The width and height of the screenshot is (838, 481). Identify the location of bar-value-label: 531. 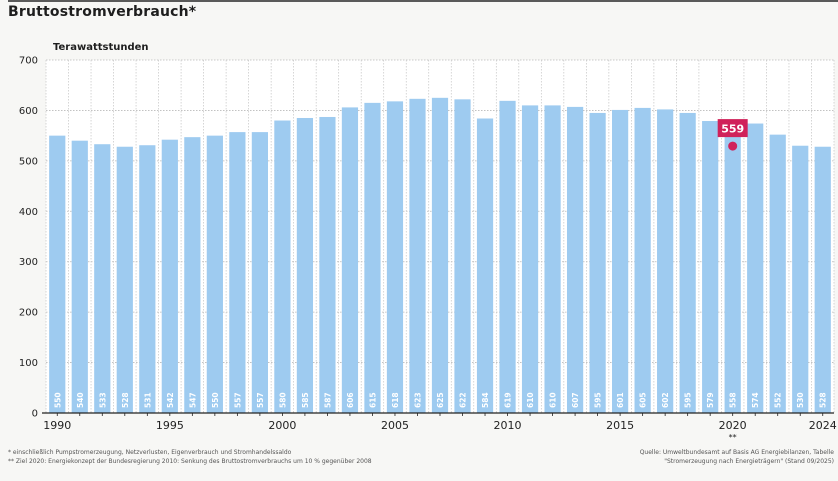
(147, 400).